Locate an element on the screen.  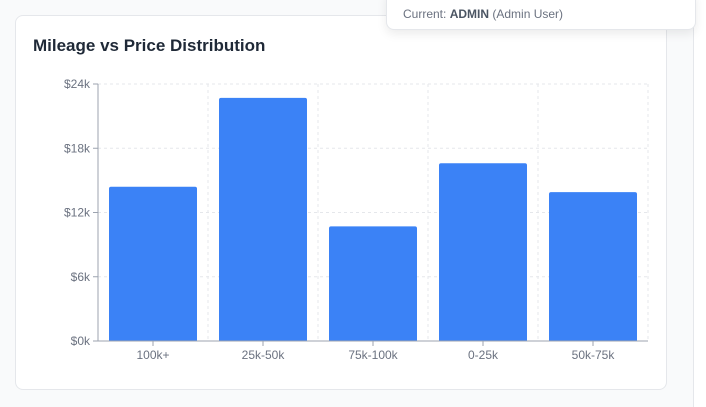
current-role: ADMIN is located at coordinates (469, 14).